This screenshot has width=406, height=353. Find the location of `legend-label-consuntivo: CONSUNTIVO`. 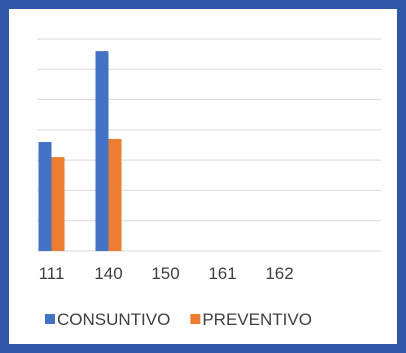

legend-label-consuntivo: CONSUNTIVO is located at coordinates (113, 319).